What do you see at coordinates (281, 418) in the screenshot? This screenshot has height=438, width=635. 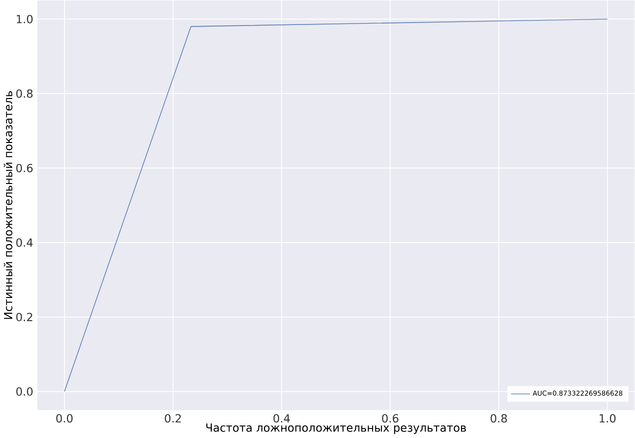 I see `x-tick-label: 0.4` at bounding box center [281, 418].